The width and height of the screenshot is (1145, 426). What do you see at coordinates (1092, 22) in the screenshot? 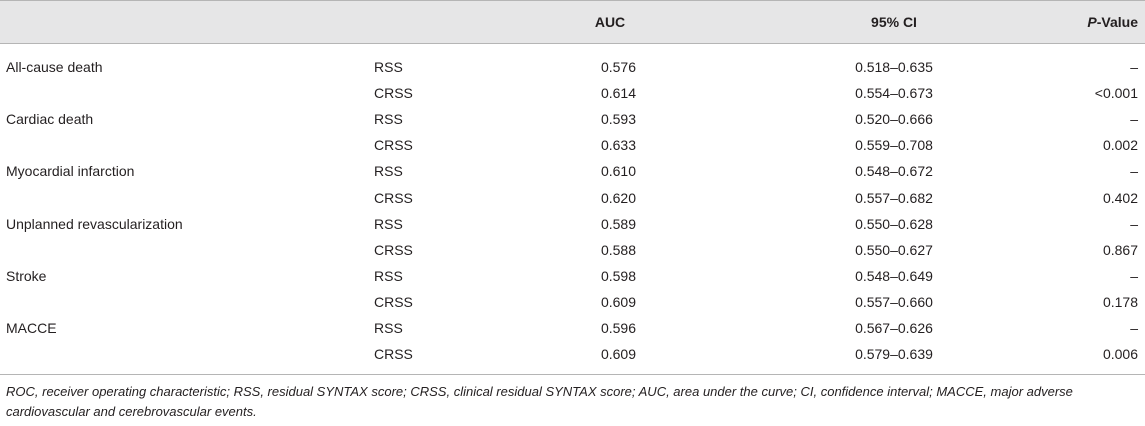
I see `header-p-value-italic: P` at bounding box center [1092, 22].